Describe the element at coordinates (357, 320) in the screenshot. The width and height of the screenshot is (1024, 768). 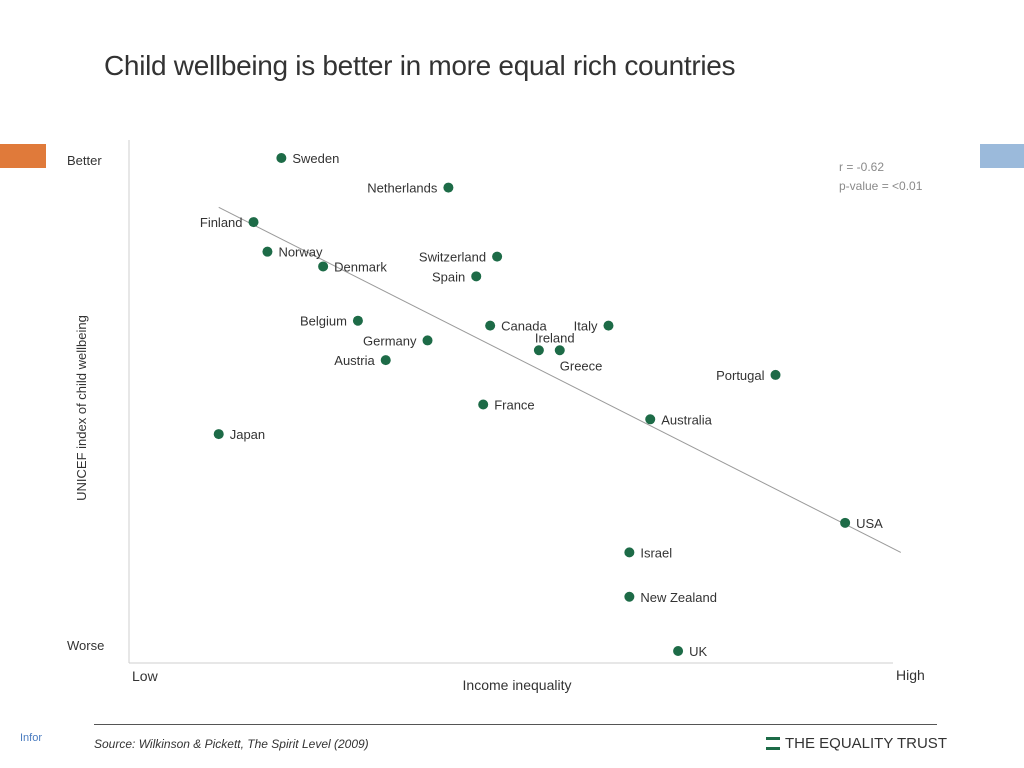
I see `point-belgium` at that location.